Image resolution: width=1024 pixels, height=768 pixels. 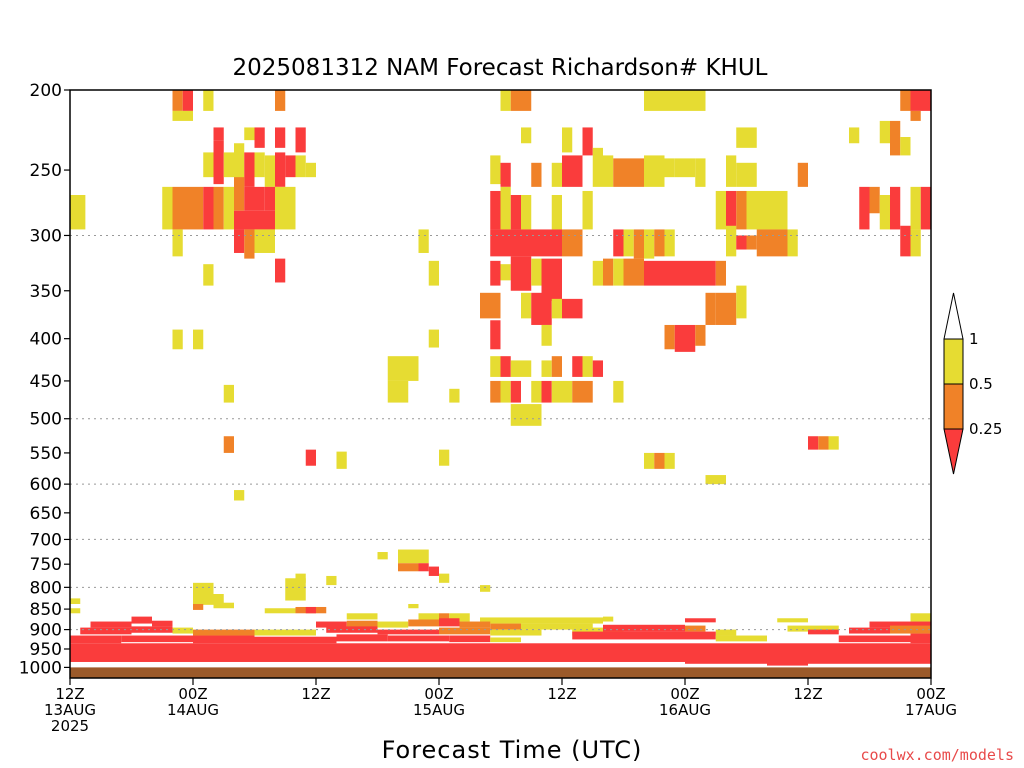 What do you see at coordinates (46, 91) in the screenshot?
I see `y-tick-label: 200` at bounding box center [46, 91].